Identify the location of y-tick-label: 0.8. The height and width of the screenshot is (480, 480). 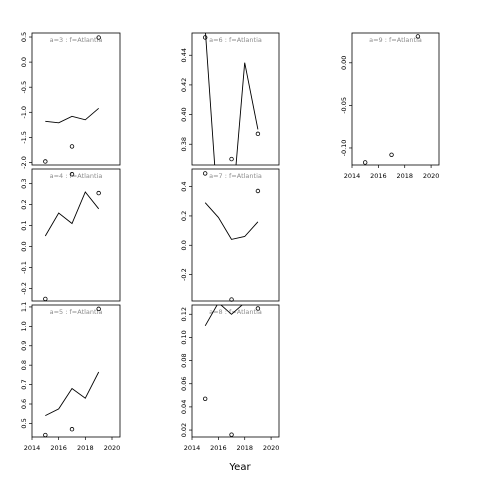
(24, 365).